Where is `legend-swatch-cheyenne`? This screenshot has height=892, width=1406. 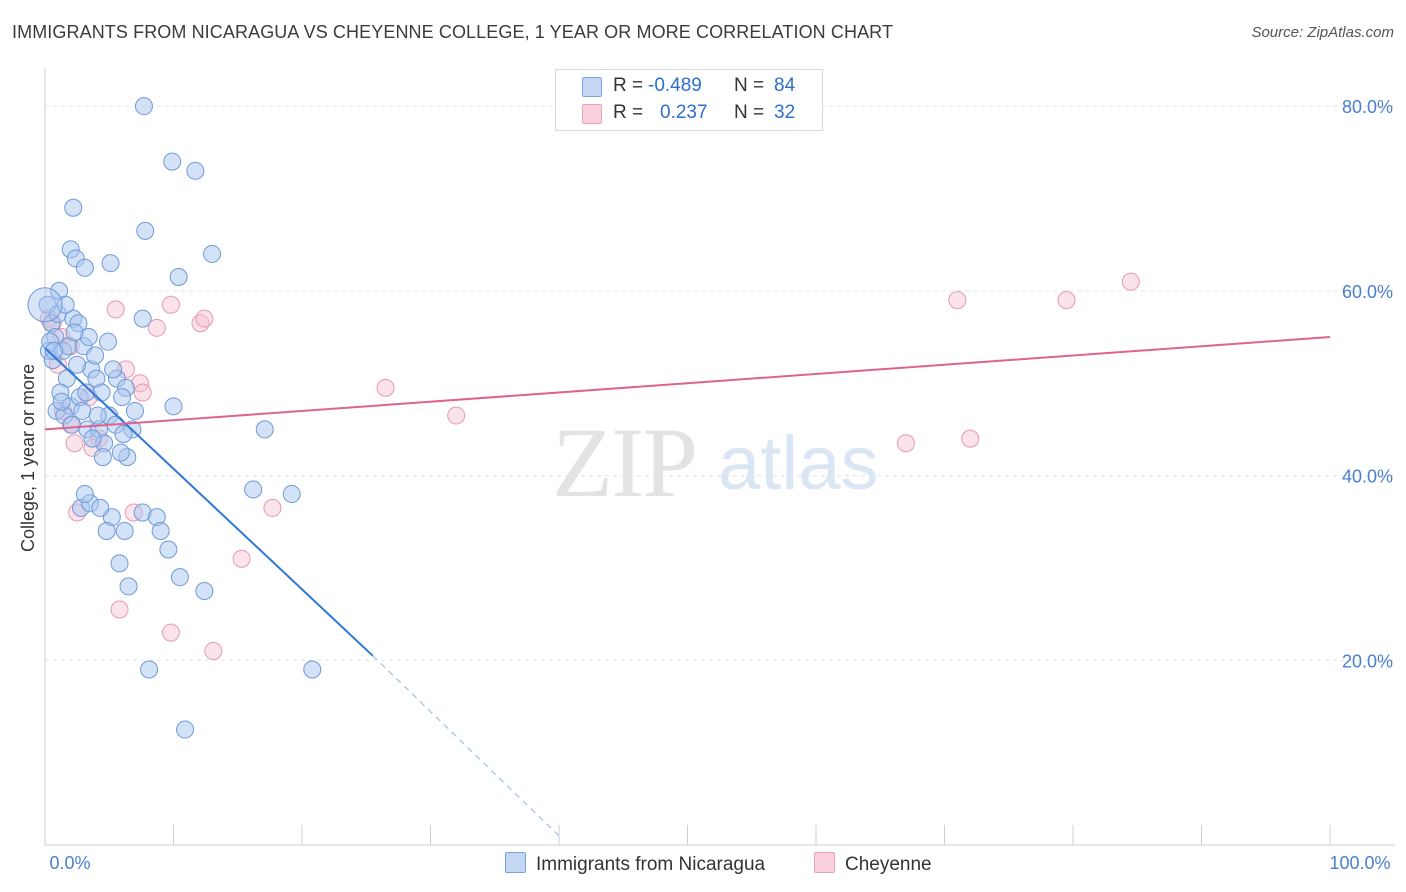 legend-swatch-cheyenne is located at coordinates (592, 114).